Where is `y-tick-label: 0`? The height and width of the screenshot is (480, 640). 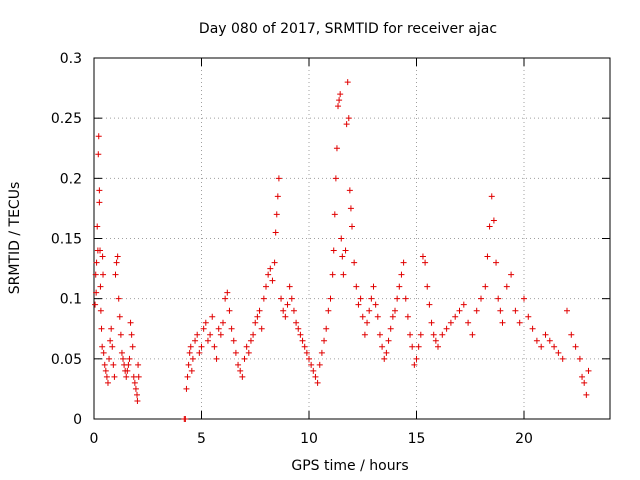 y-tick-label: 0 is located at coordinates (77, 420).